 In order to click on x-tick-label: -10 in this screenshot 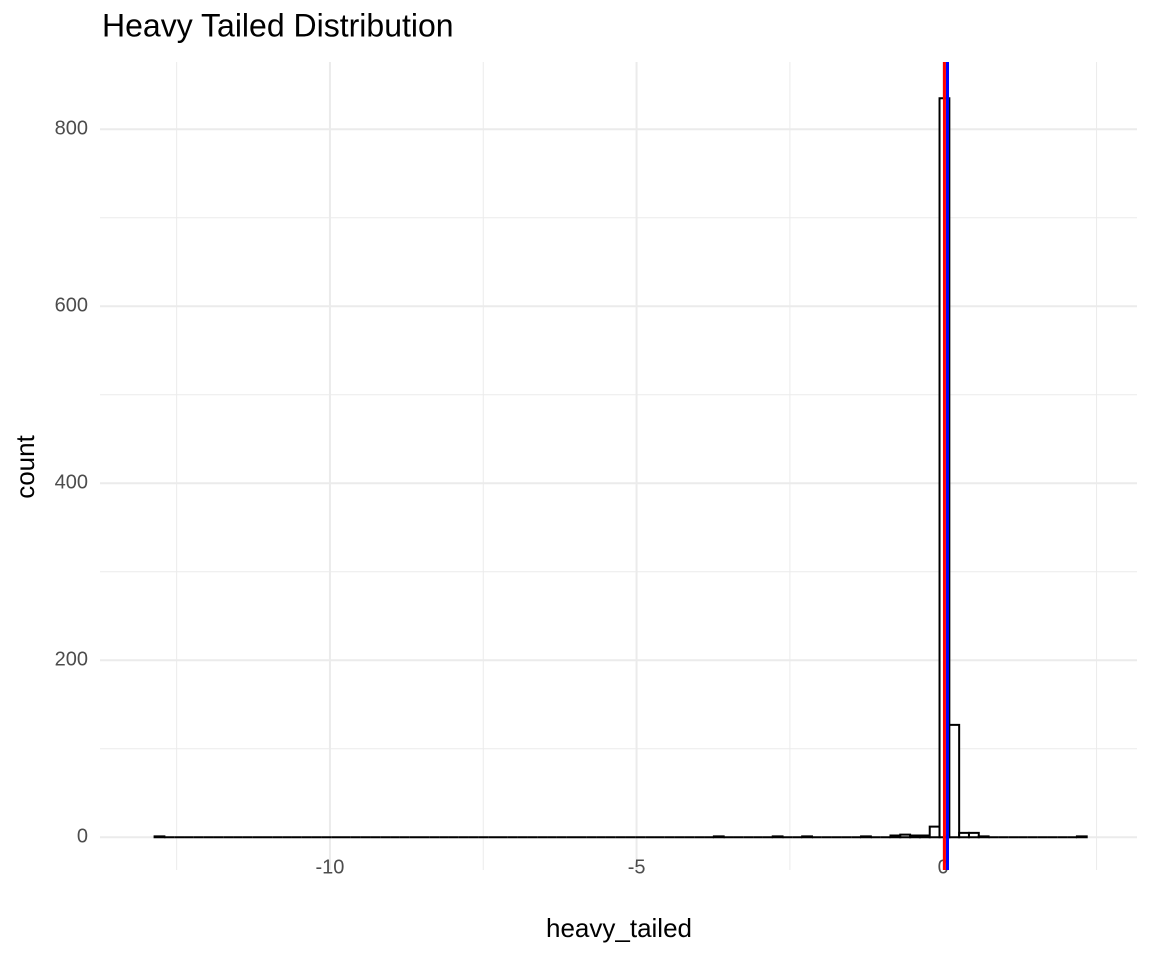, I will do `click(330, 867)`.